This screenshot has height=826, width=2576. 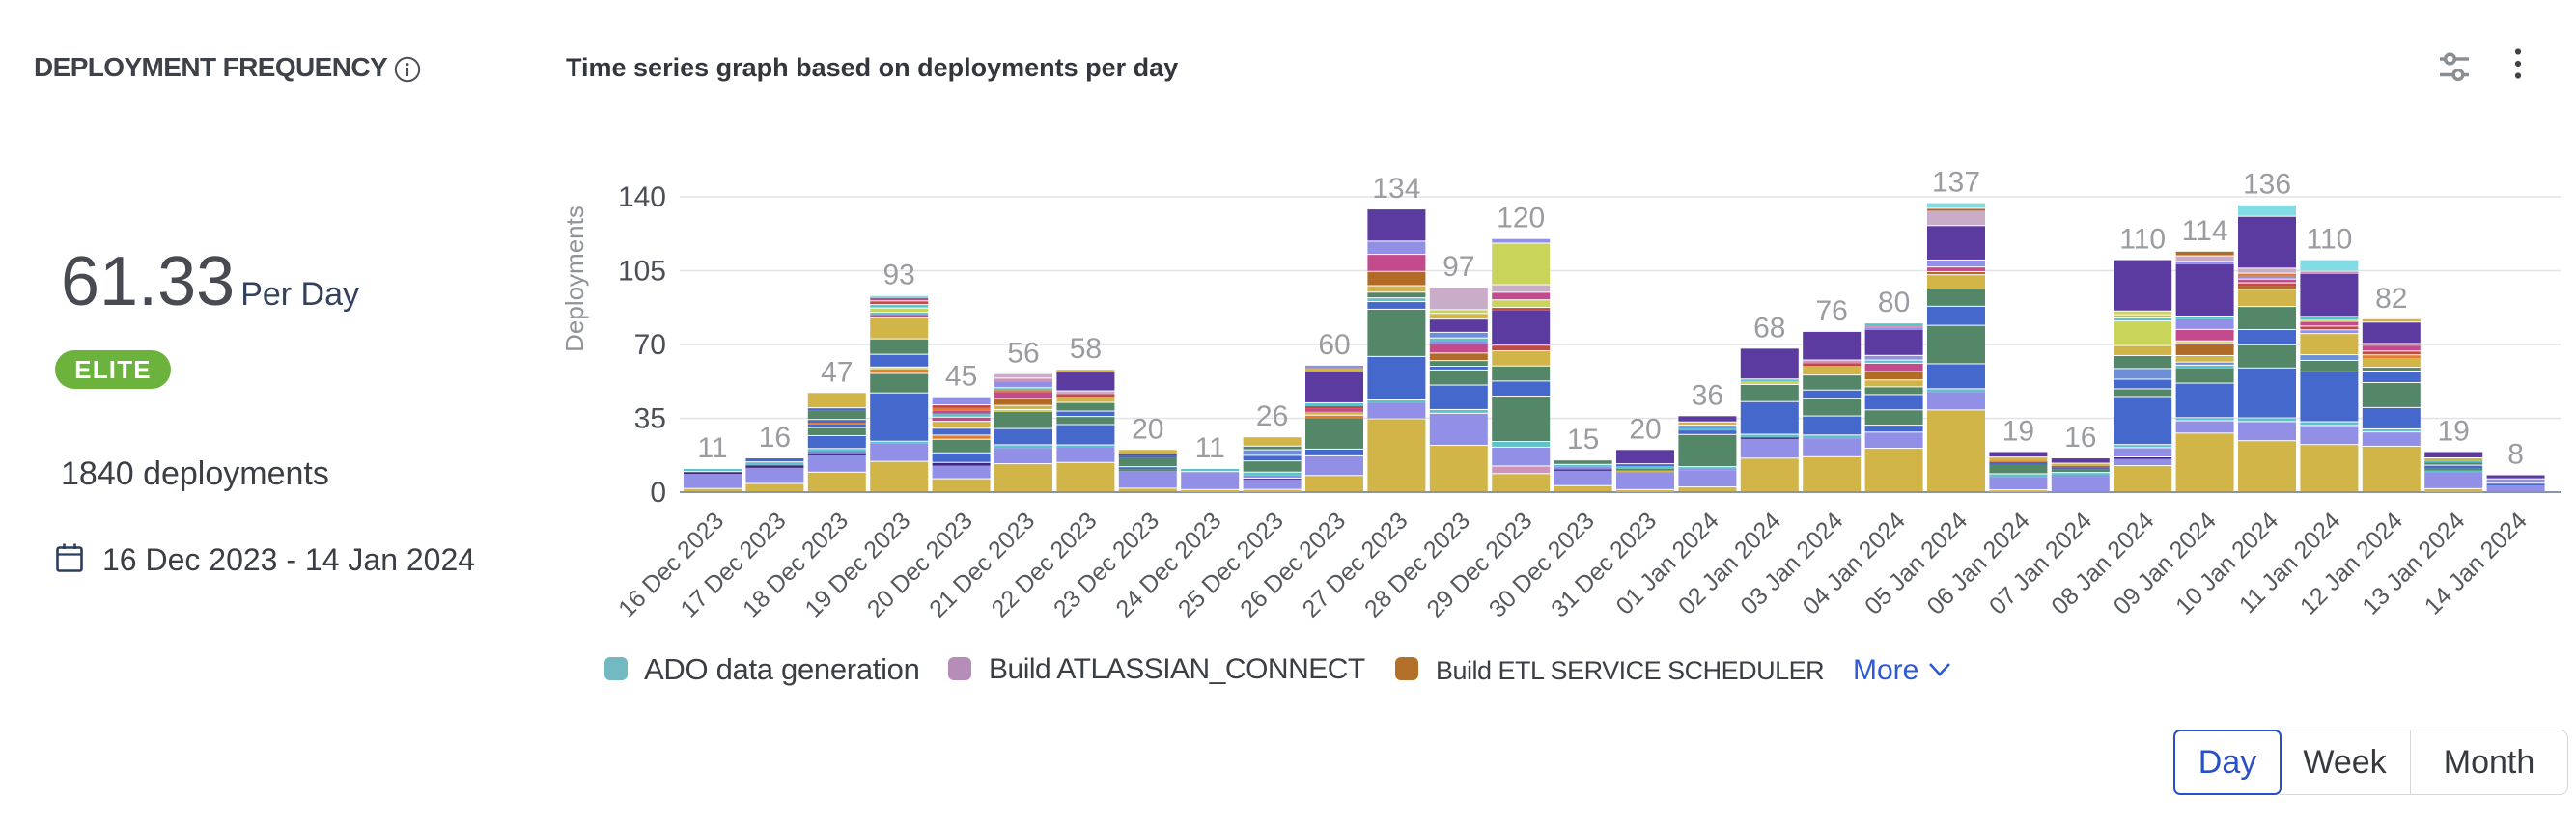 I want to click on svg-text: 26, so click(x=1272, y=416).